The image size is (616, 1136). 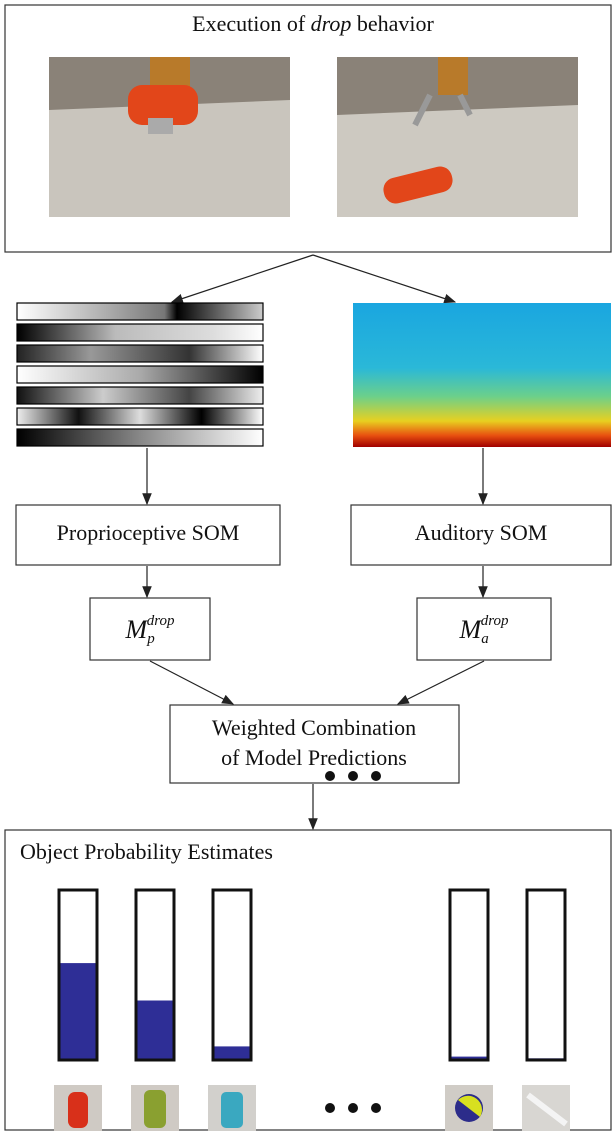 What do you see at coordinates (249, 23) in the screenshot?
I see `title-text: Execution of` at bounding box center [249, 23].